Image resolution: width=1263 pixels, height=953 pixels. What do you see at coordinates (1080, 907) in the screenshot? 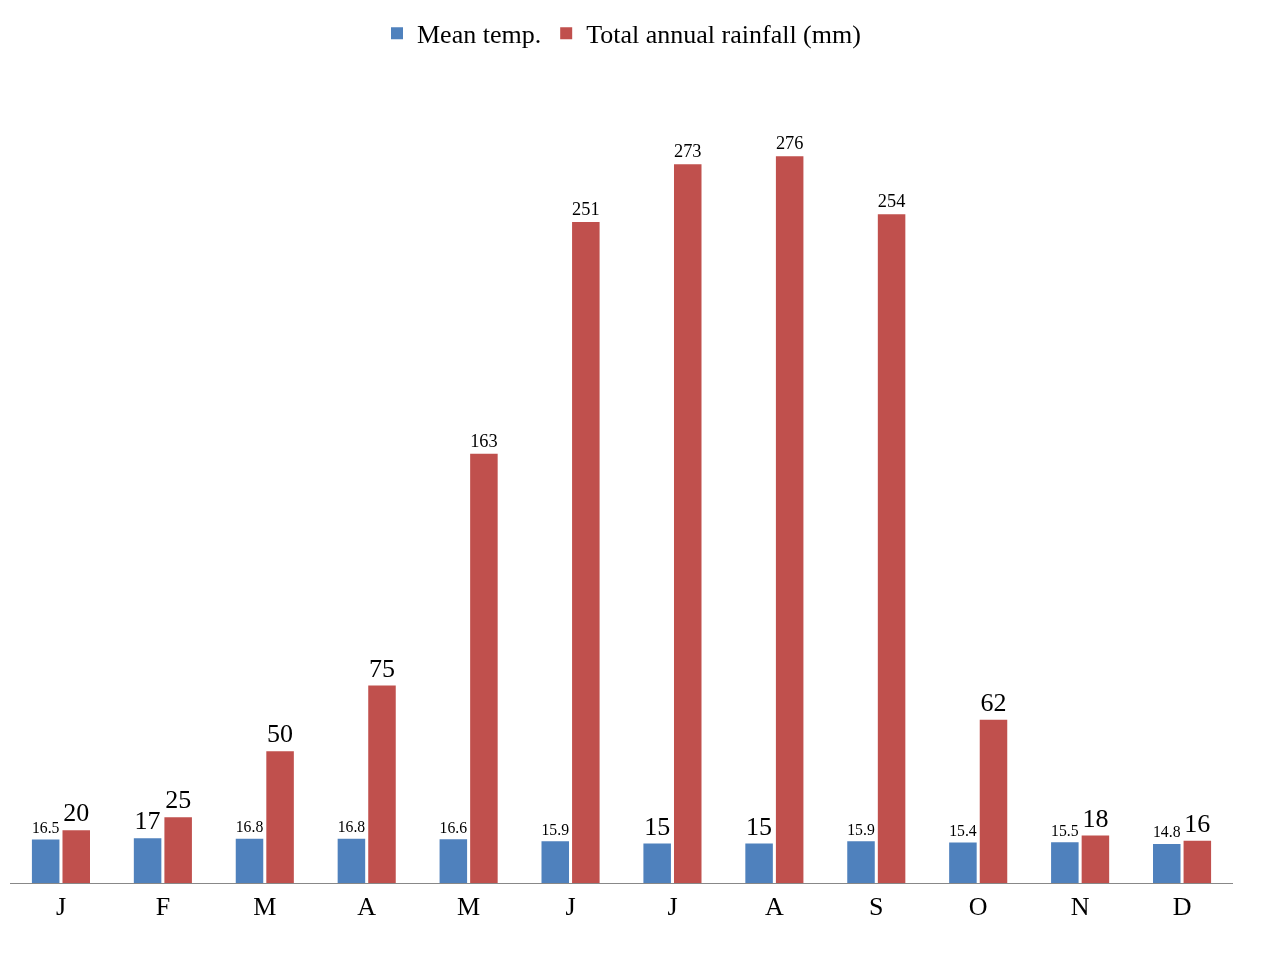
I see `x-tick-label: N` at bounding box center [1080, 907].